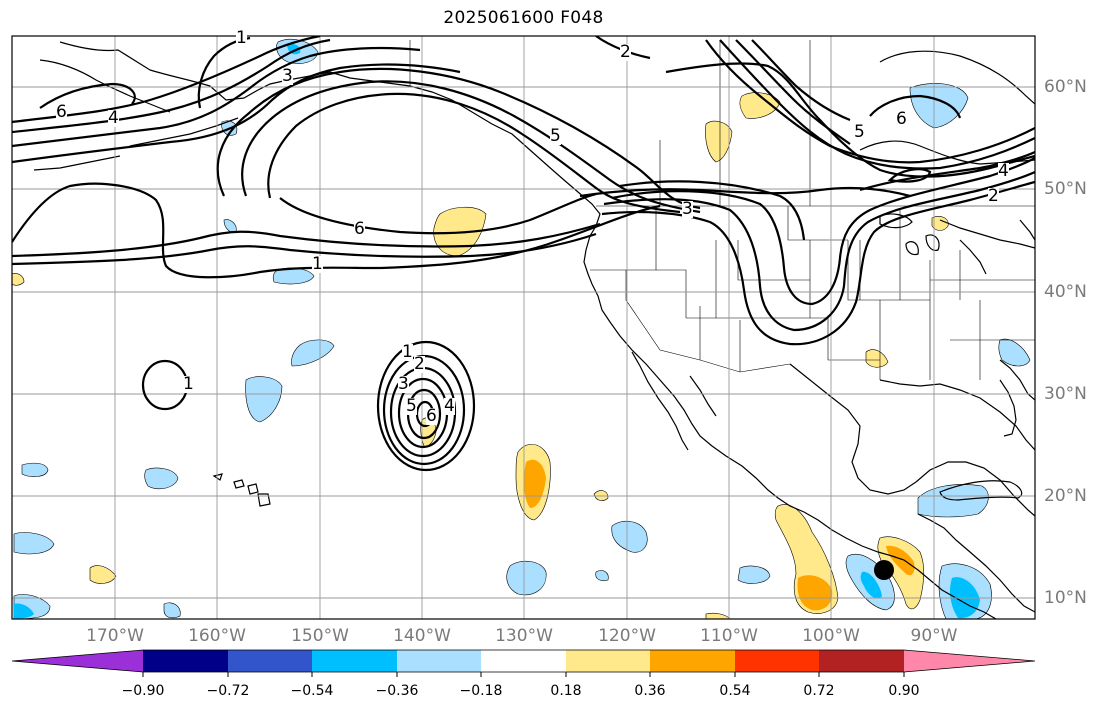 This screenshot has width=1105, height=712. Describe the element at coordinates (1065, 189) in the screenshot. I see `lat-label: 50°N` at that location.